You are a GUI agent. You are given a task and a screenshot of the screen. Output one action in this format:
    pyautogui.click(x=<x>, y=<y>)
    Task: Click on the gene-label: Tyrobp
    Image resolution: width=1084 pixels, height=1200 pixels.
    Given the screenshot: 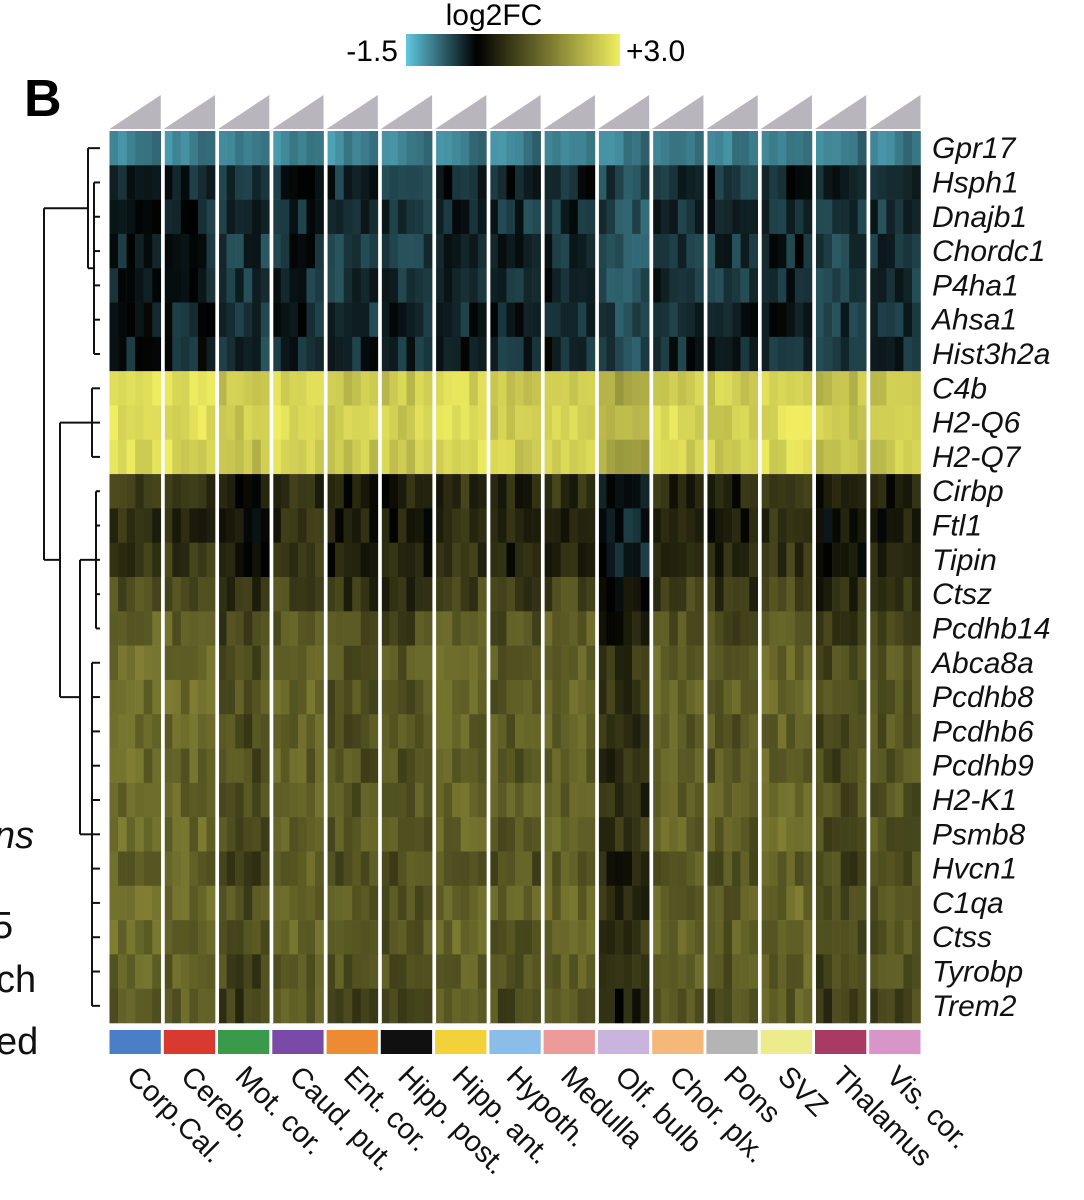 What is the action you would take?
    pyautogui.click(x=977, y=972)
    